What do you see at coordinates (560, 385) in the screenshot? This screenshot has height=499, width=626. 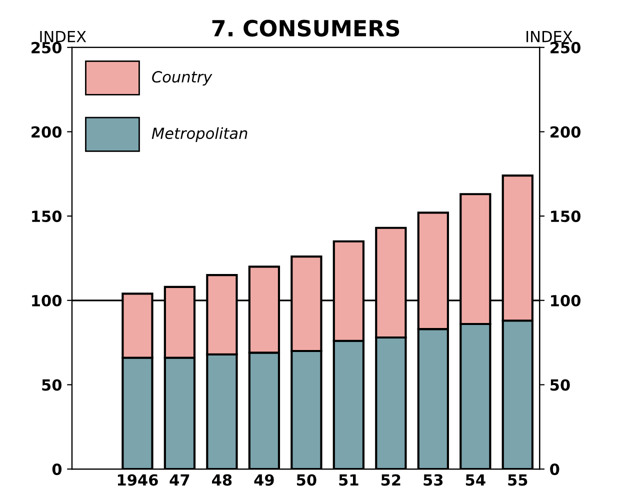 I see `y2-tick-label: 50` at bounding box center [560, 385].